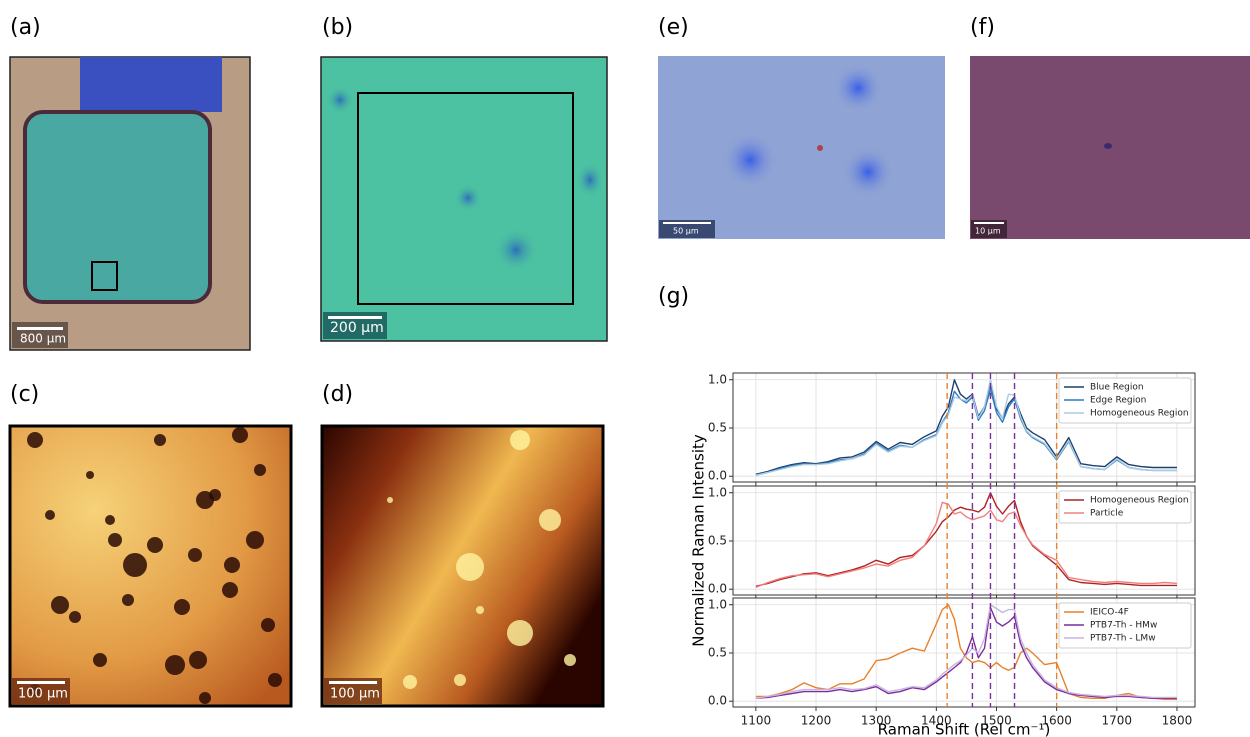  Describe the element at coordinates (801, 147) in the screenshot. I see `image-e` at that location.